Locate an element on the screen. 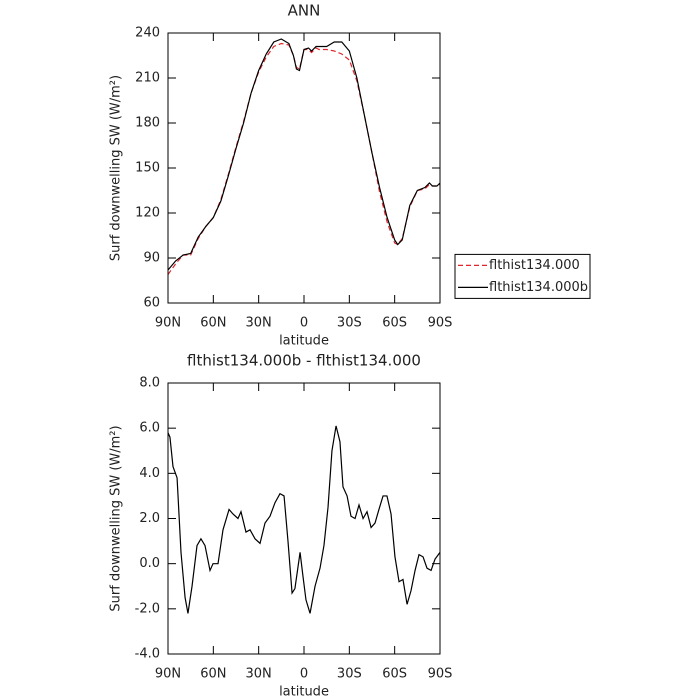  legend-label: flthist134.000 is located at coordinates (534, 265).